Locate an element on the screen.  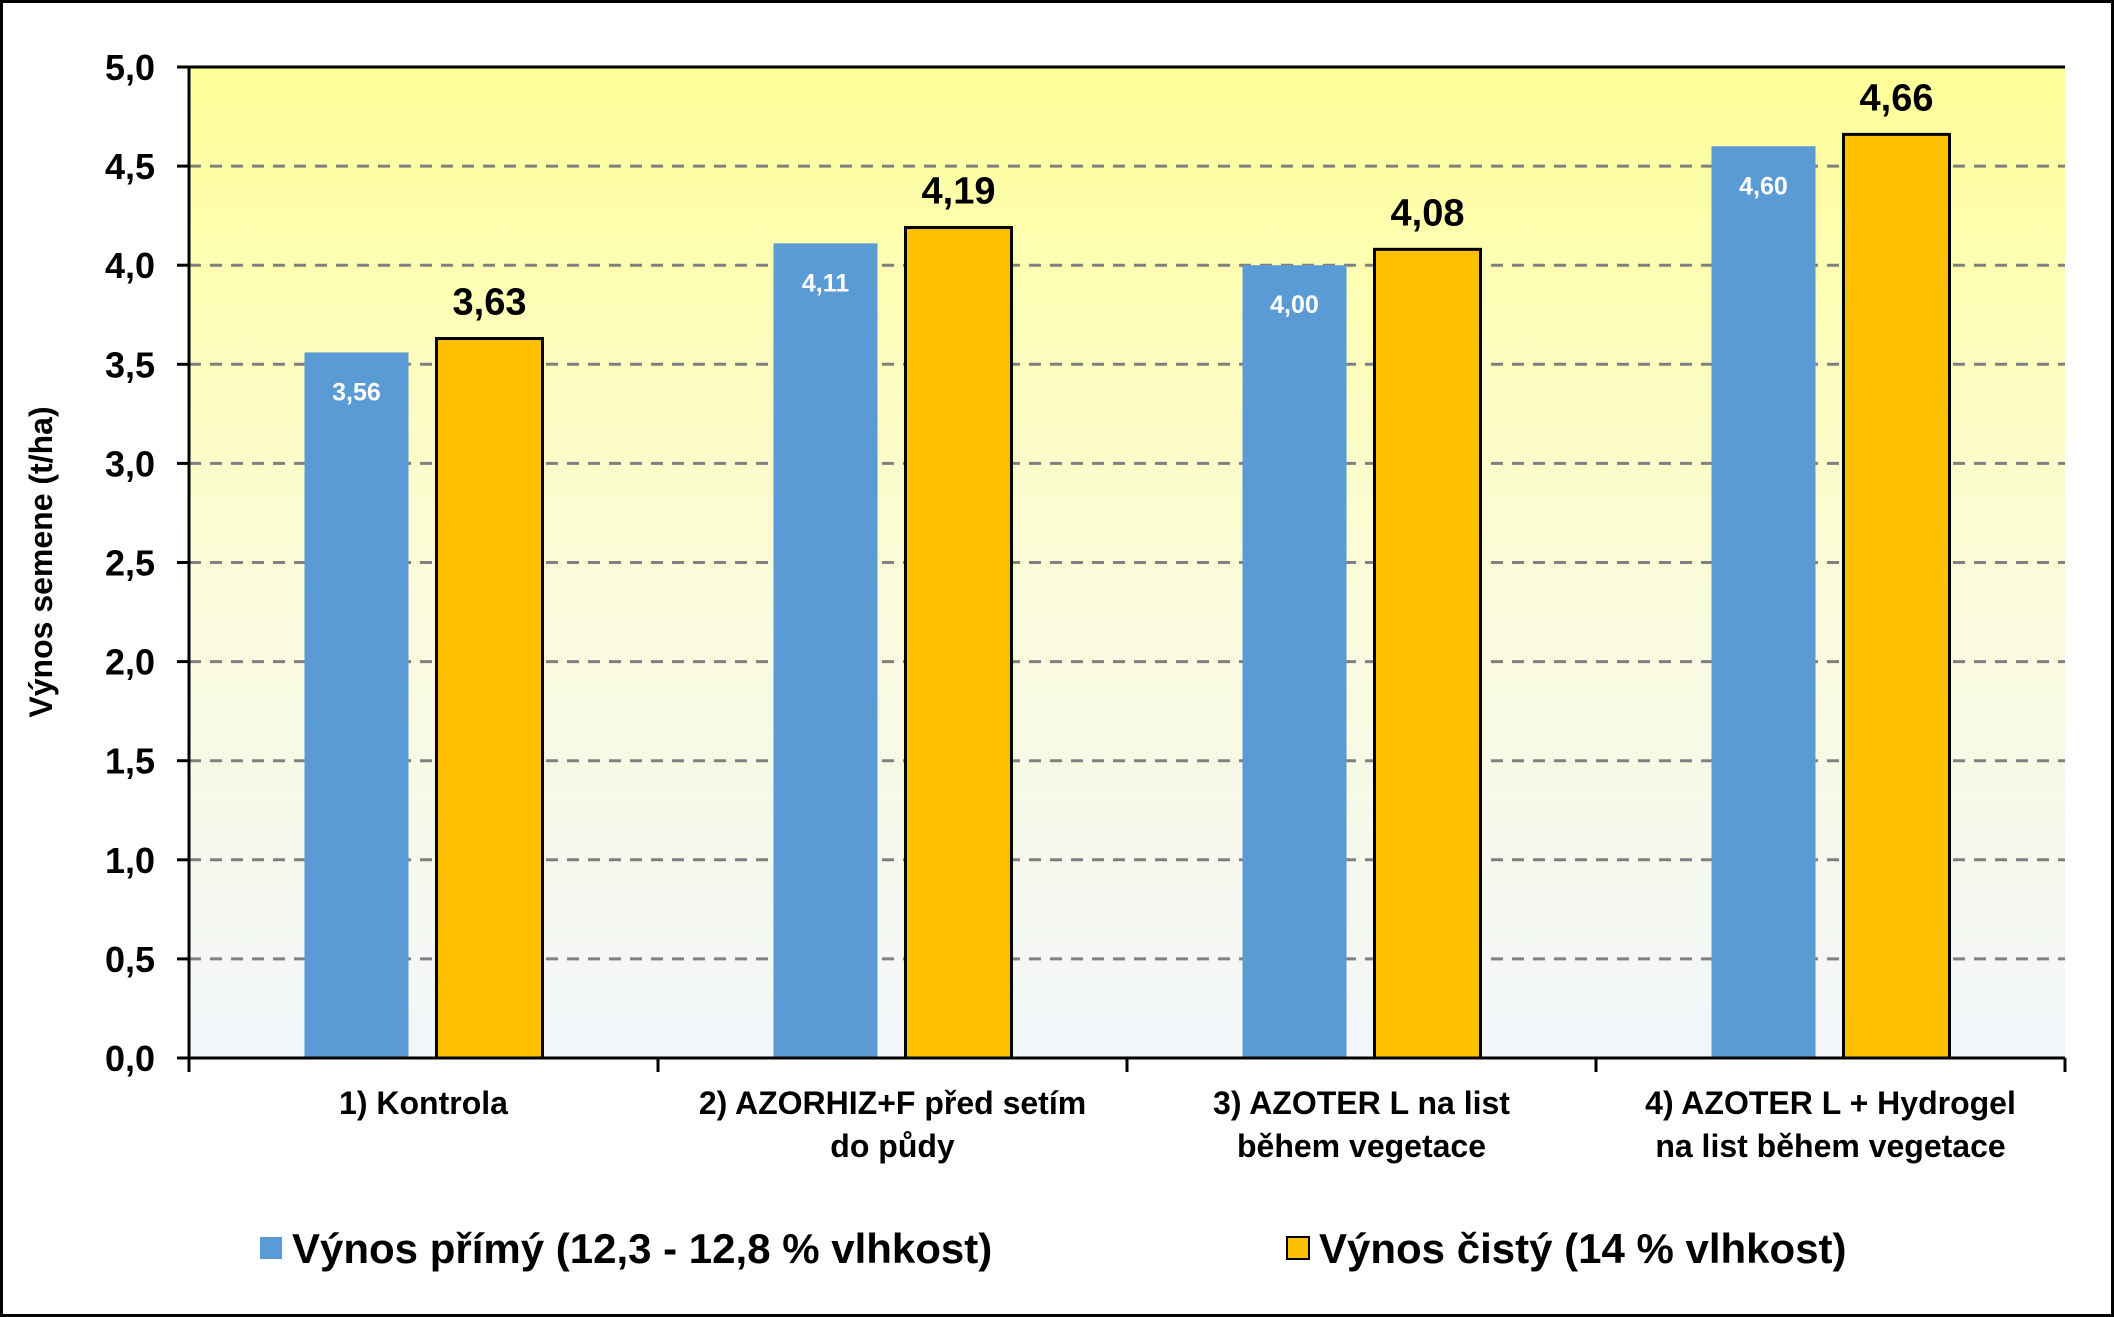
data-label: 4,08 is located at coordinates (1428, 213).